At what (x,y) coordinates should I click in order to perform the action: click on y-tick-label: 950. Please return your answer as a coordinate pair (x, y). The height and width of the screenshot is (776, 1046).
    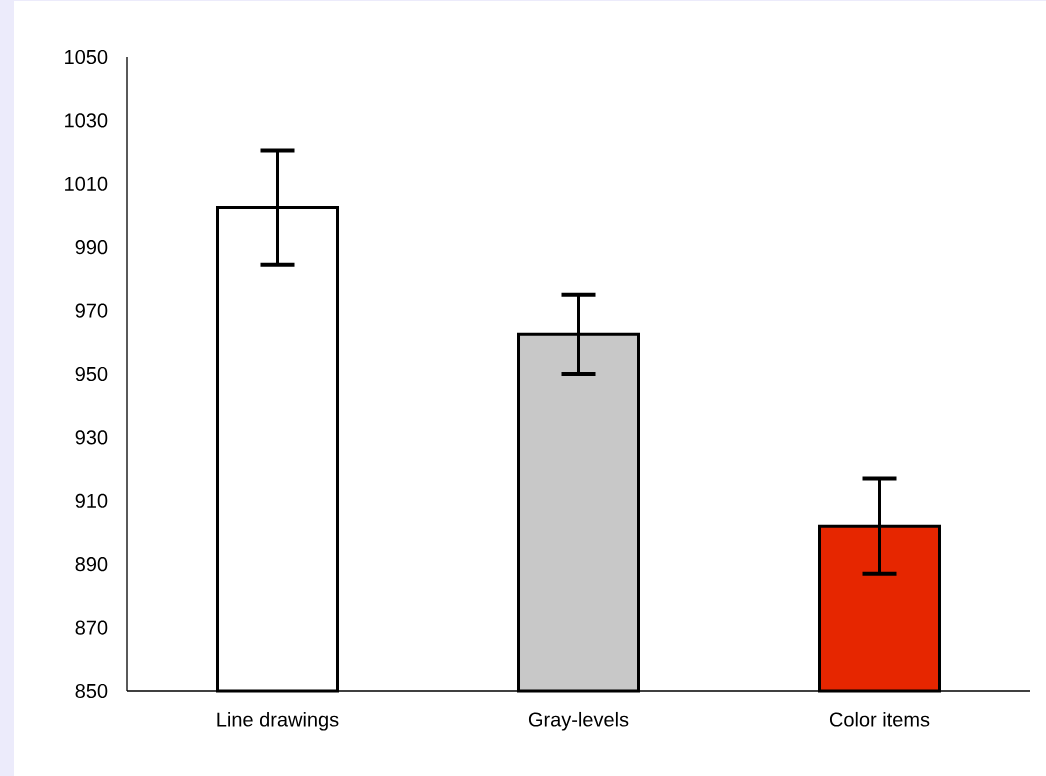
    Looking at the image, I should click on (91, 374).